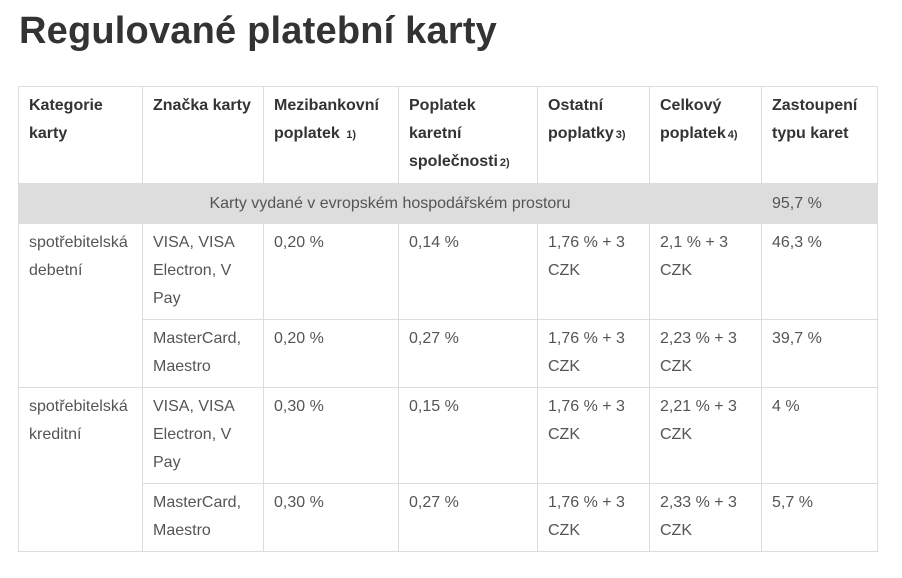 This screenshot has width=902, height=578. I want to click on footnote-marker: 3), so click(620, 135).